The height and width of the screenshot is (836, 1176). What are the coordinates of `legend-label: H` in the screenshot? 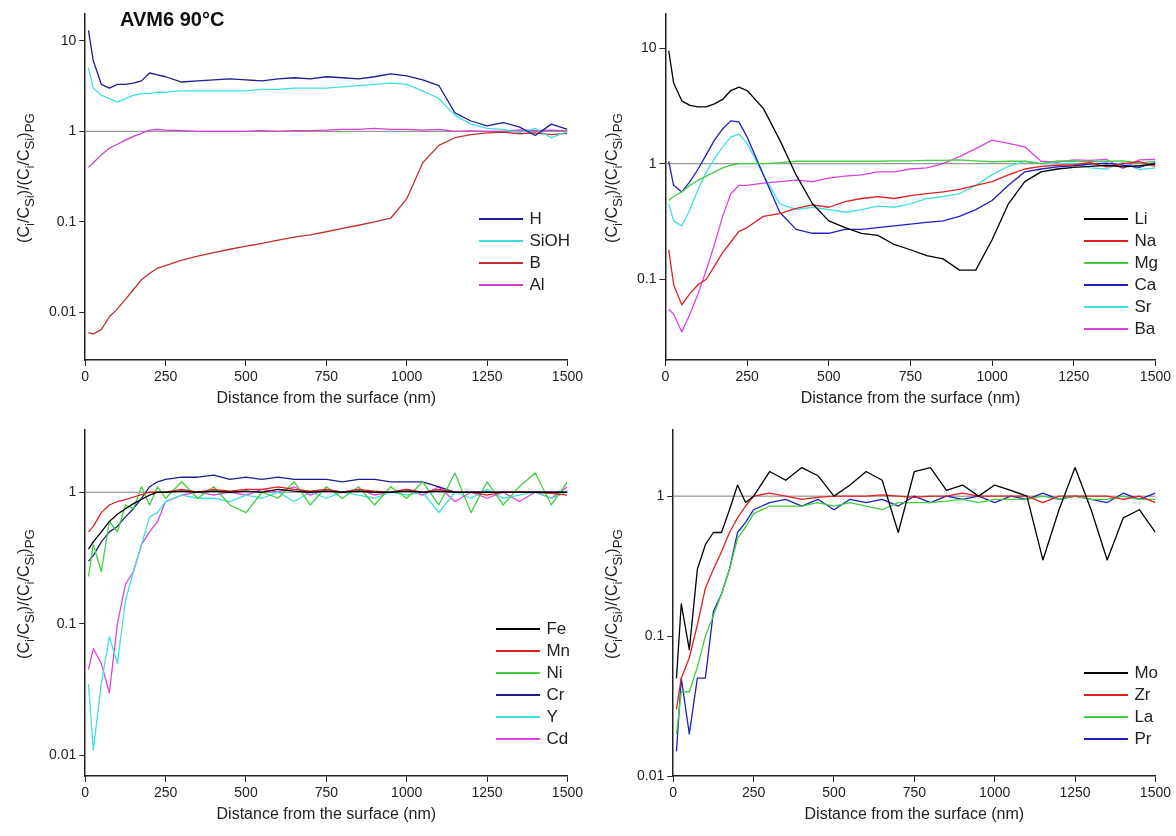 It's located at (535, 219).